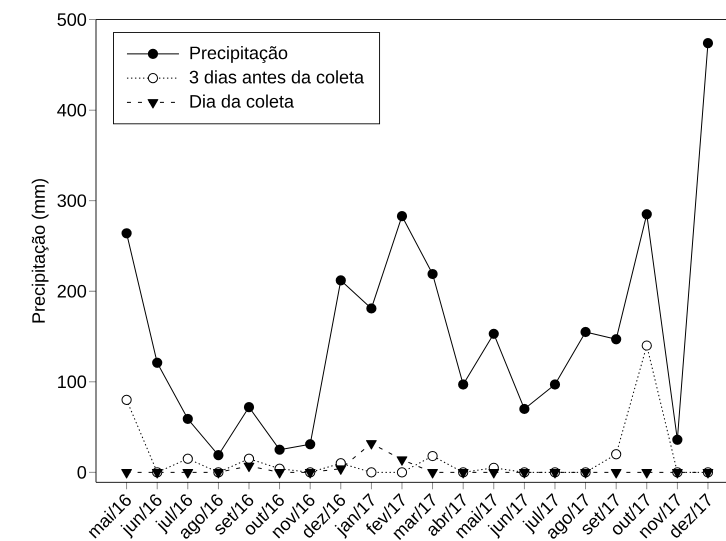 The image size is (726, 541). I want to click on y-tick-label: 300, so click(71, 201).